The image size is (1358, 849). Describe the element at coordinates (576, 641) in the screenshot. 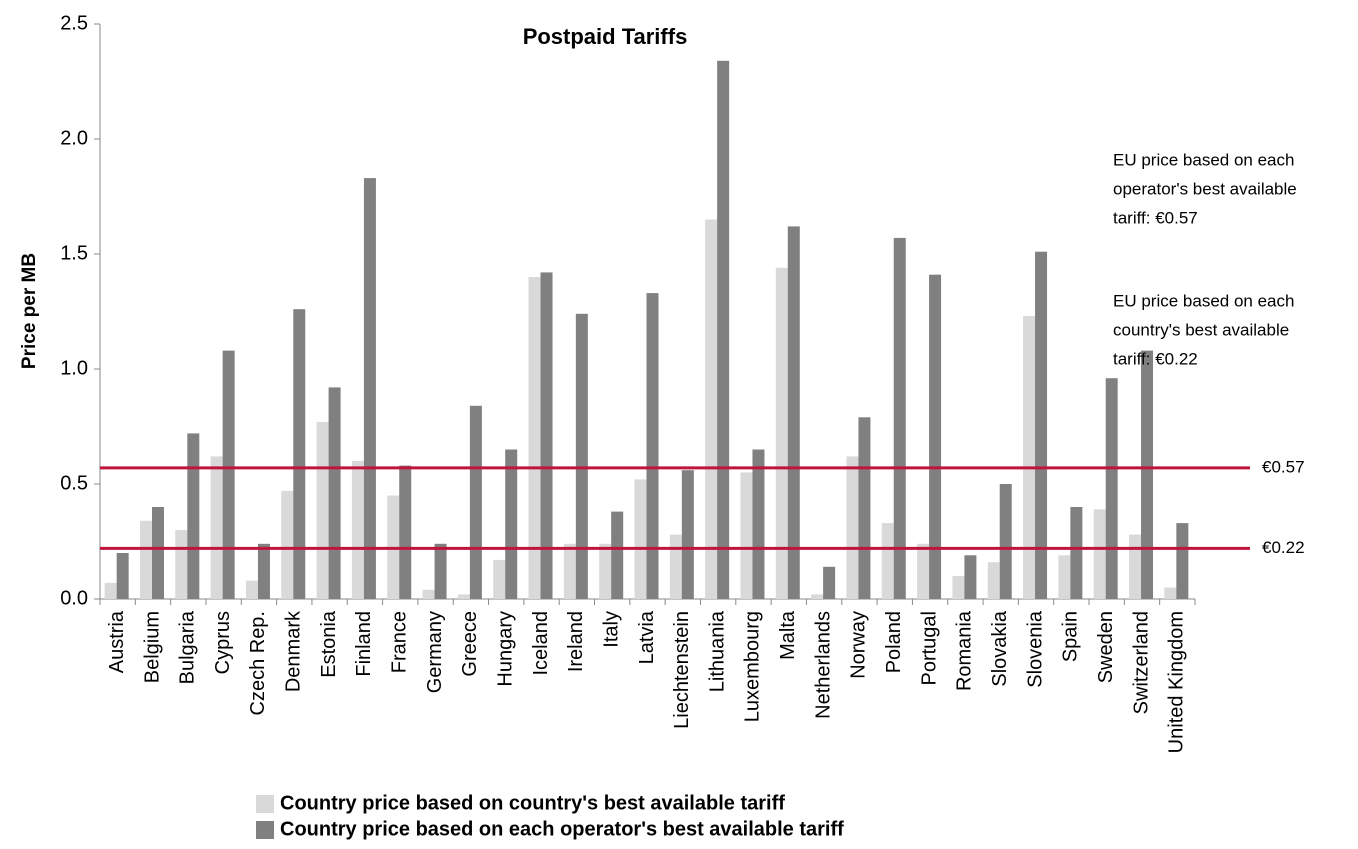

I see `x-tick-label: Ireland` at that location.